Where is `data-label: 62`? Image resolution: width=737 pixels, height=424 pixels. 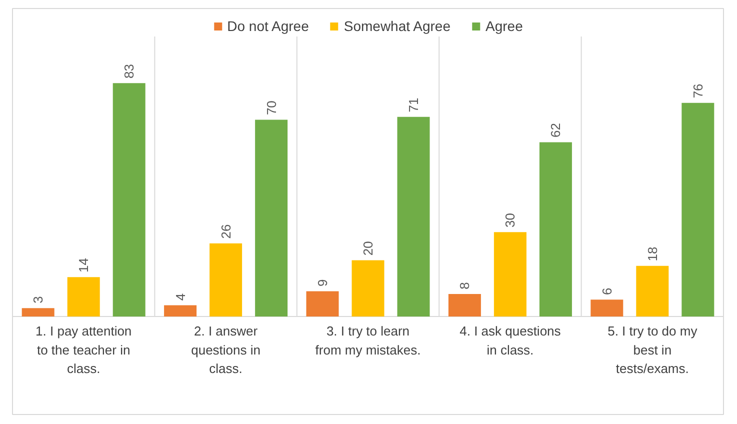
data-label: 62 is located at coordinates (556, 130).